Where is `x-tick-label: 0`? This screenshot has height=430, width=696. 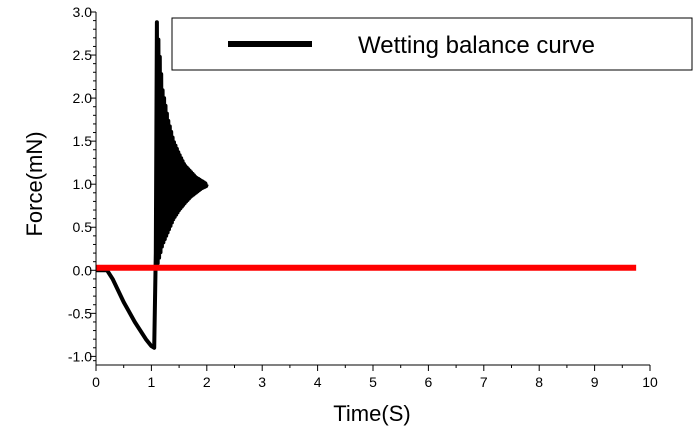
x-tick-label: 0 is located at coordinates (96, 382).